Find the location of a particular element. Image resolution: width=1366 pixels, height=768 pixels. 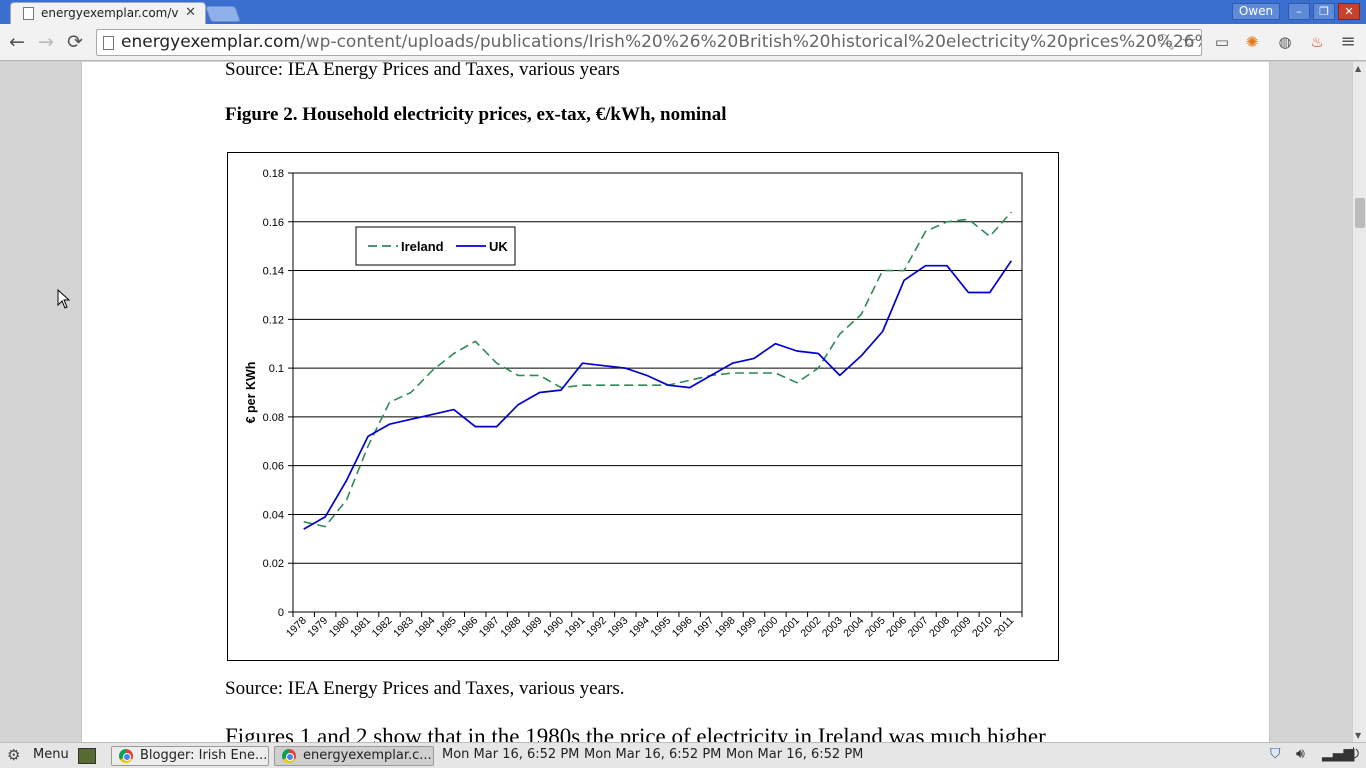

x-tick-label: 1995 is located at coordinates (660, 627).